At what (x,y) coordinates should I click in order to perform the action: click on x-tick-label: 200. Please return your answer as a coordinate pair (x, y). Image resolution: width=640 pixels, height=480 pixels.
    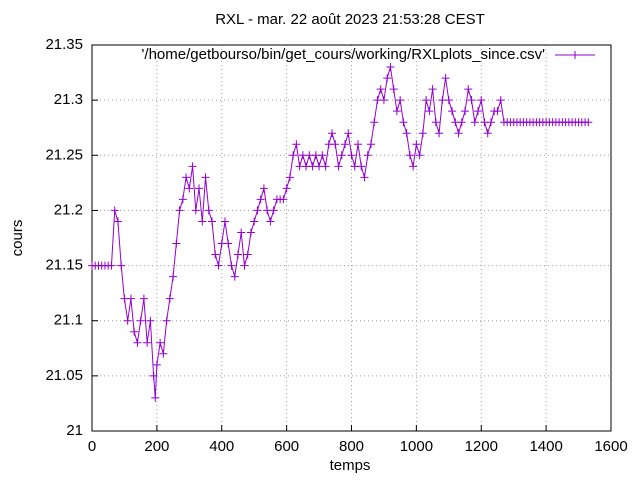
    Looking at the image, I should click on (156, 446).